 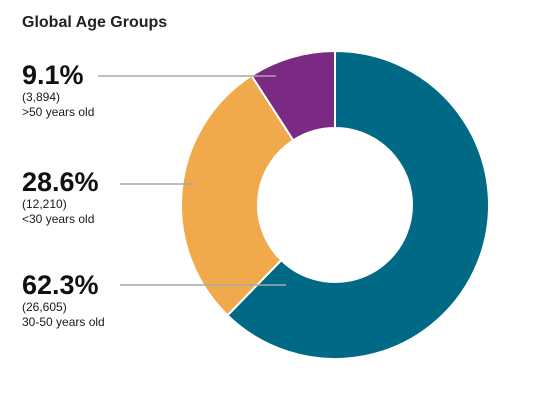 I want to click on label-over-50: 9.1% (3,894) >50 years old, so click(x=58, y=90).